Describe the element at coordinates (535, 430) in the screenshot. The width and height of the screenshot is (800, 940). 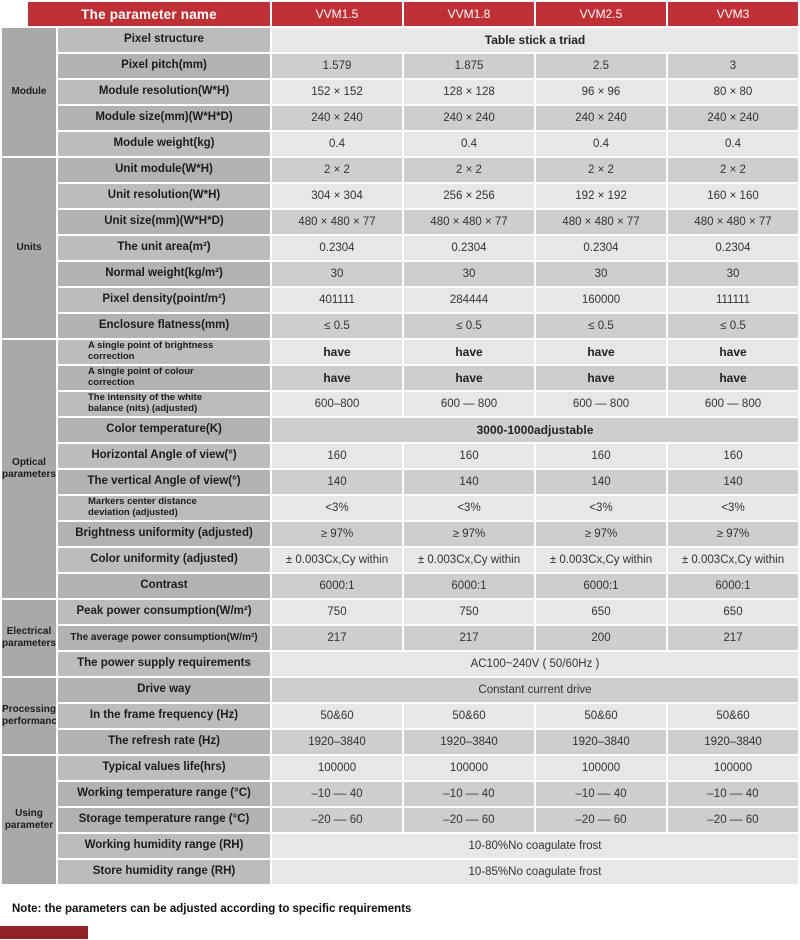
I see `value-span-cell: 3000-1000adjustable` at that location.